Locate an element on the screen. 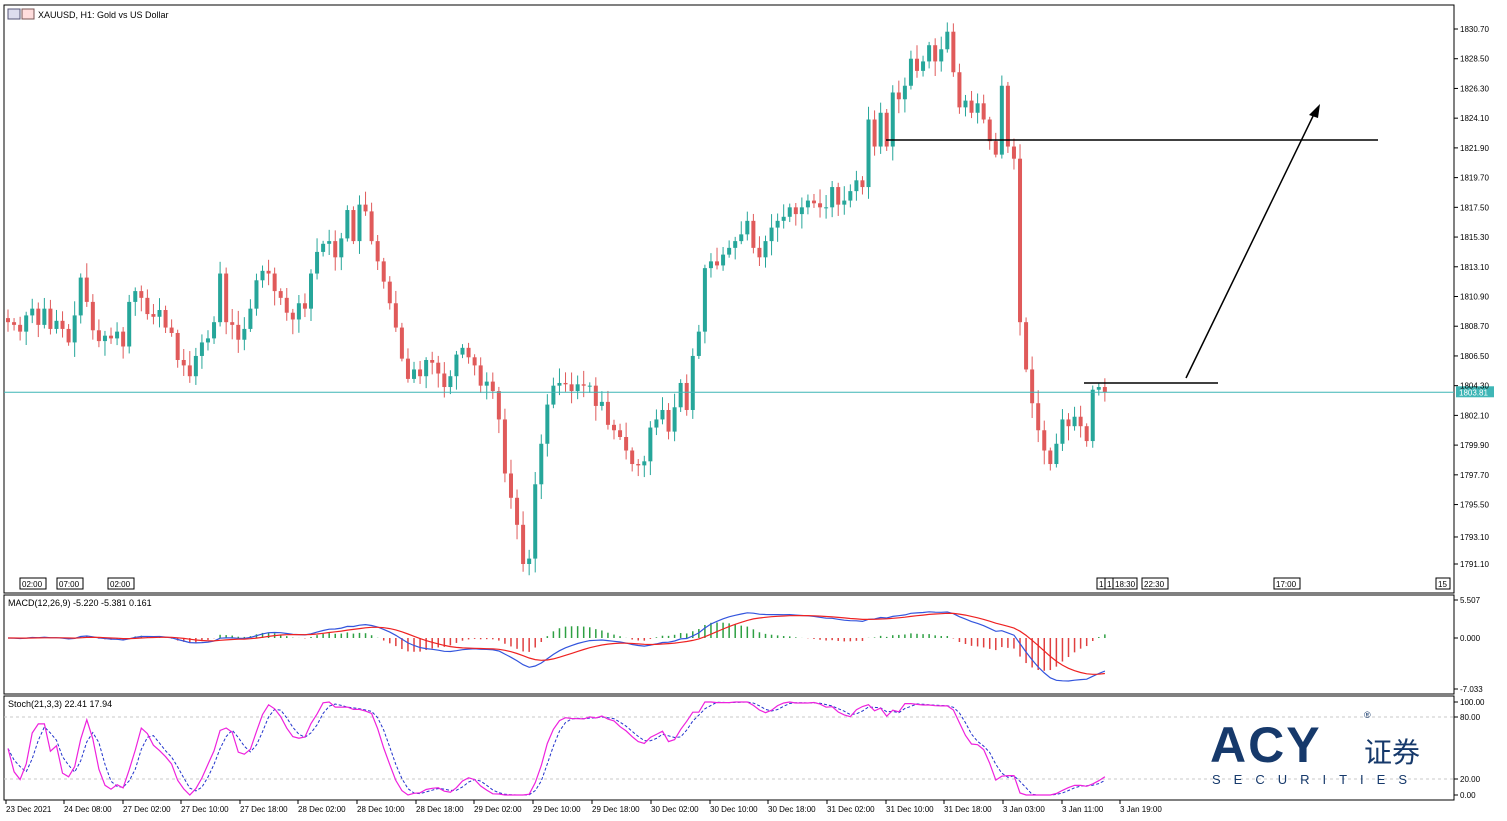  projection-arrow-head is located at coordinates (1314, 111).